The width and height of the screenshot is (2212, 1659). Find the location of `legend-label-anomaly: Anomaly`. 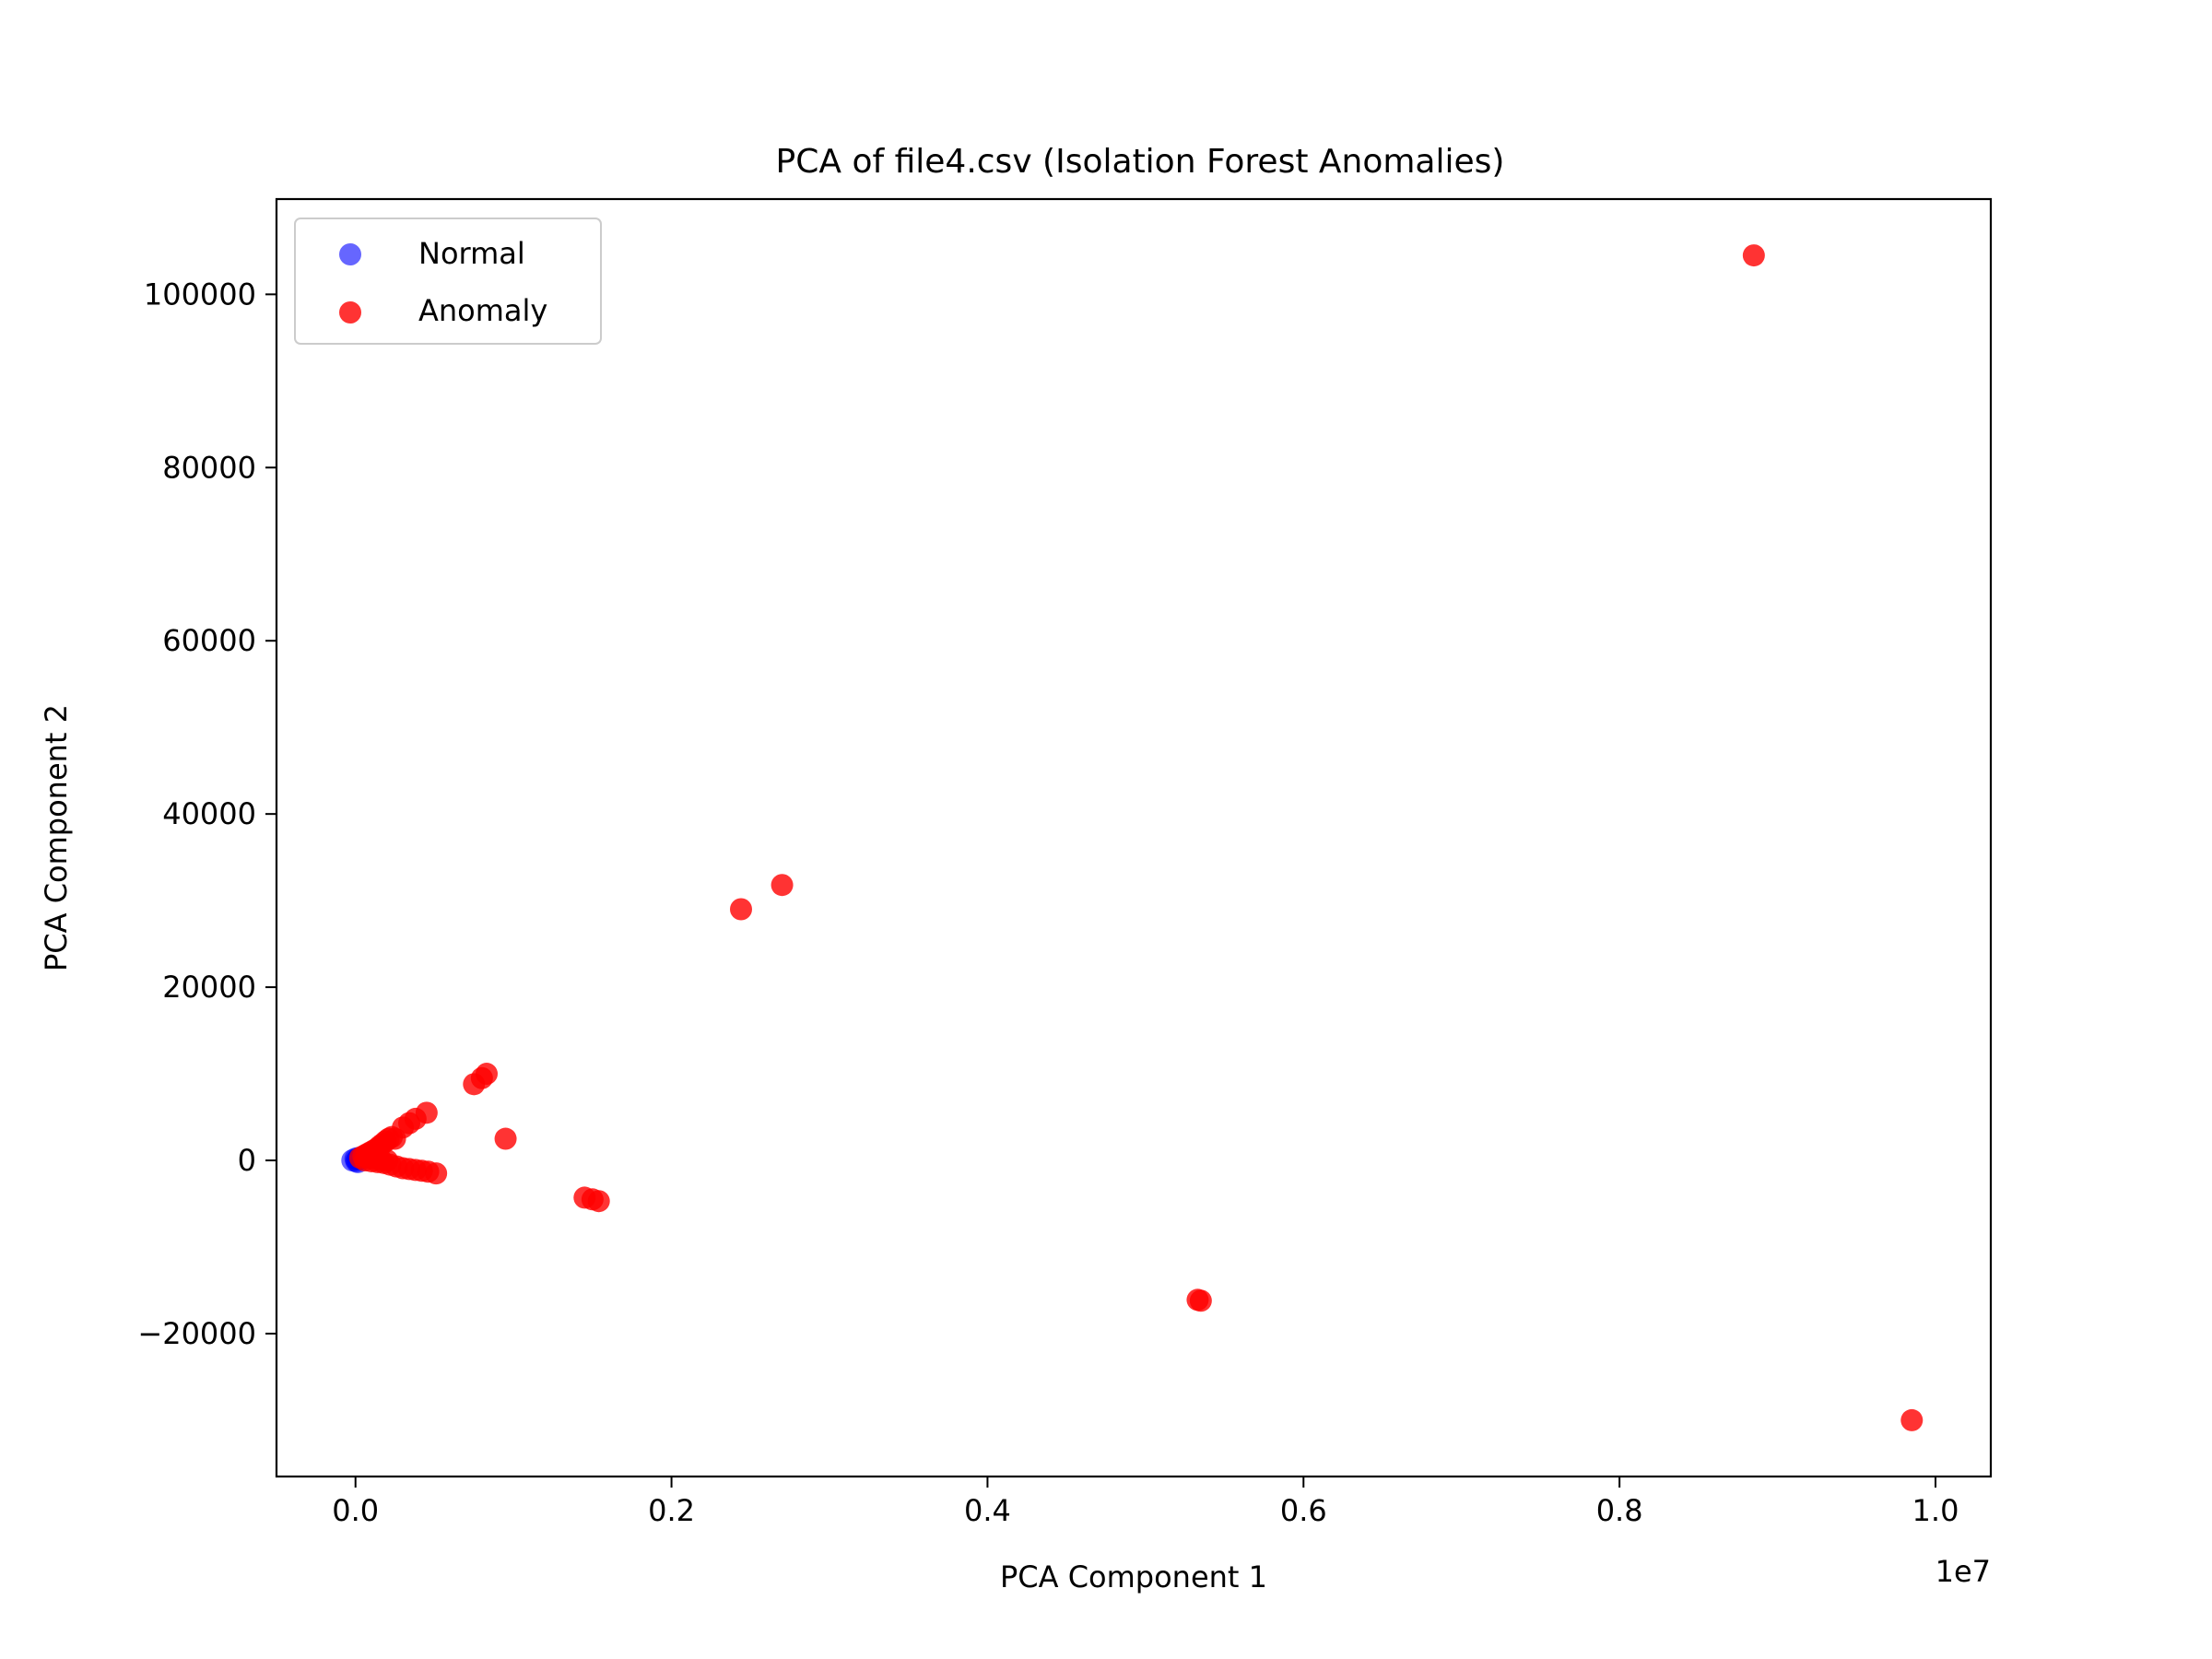

legend-label-anomaly: Anomaly is located at coordinates (482, 310).